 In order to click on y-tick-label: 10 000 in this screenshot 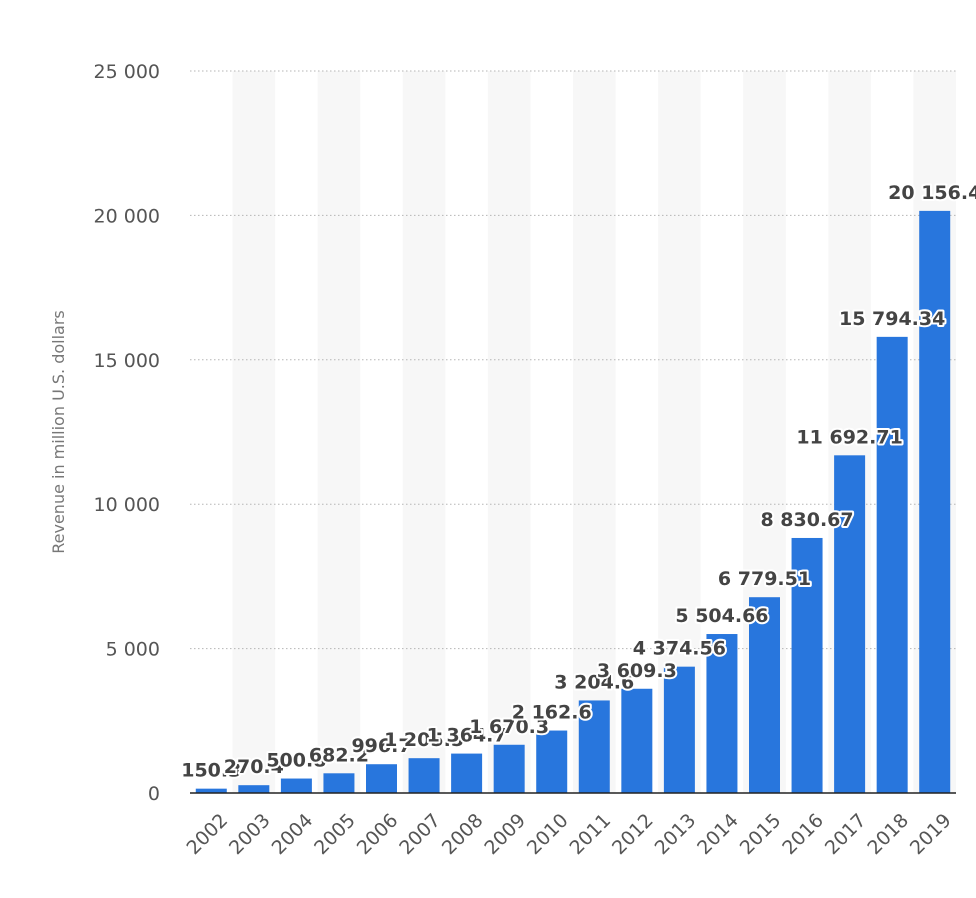, I will do `click(127, 505)`.